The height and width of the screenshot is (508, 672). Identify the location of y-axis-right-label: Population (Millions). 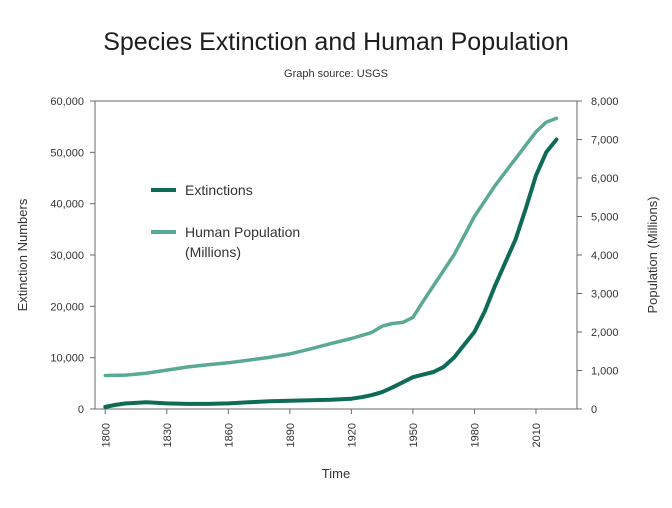
(652, 254).